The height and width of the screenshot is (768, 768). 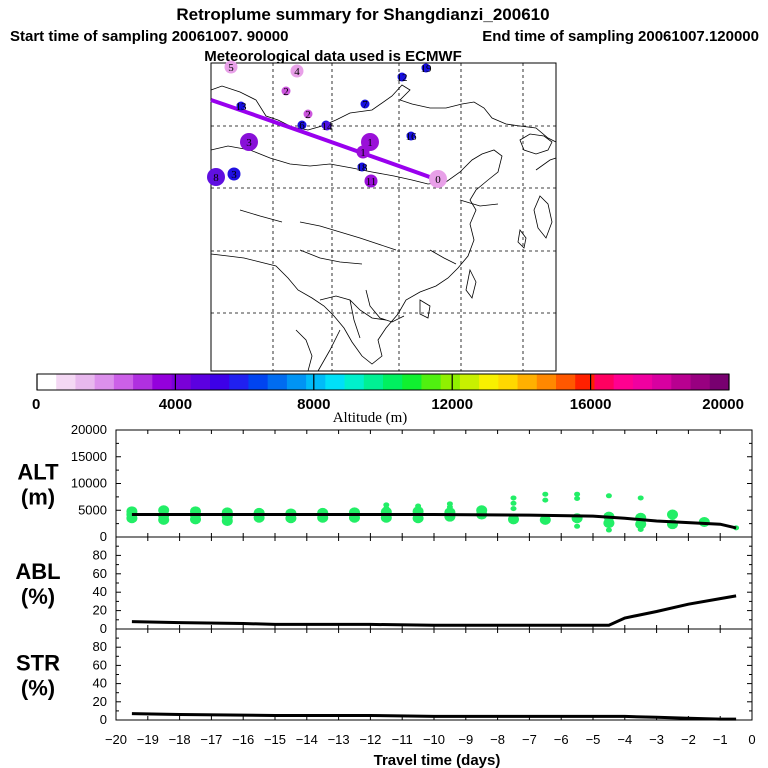 What do you see at coordinates (148, 739) in the screenshot?
I see `x-tick-label: −19` at bounding box center [148, 739].